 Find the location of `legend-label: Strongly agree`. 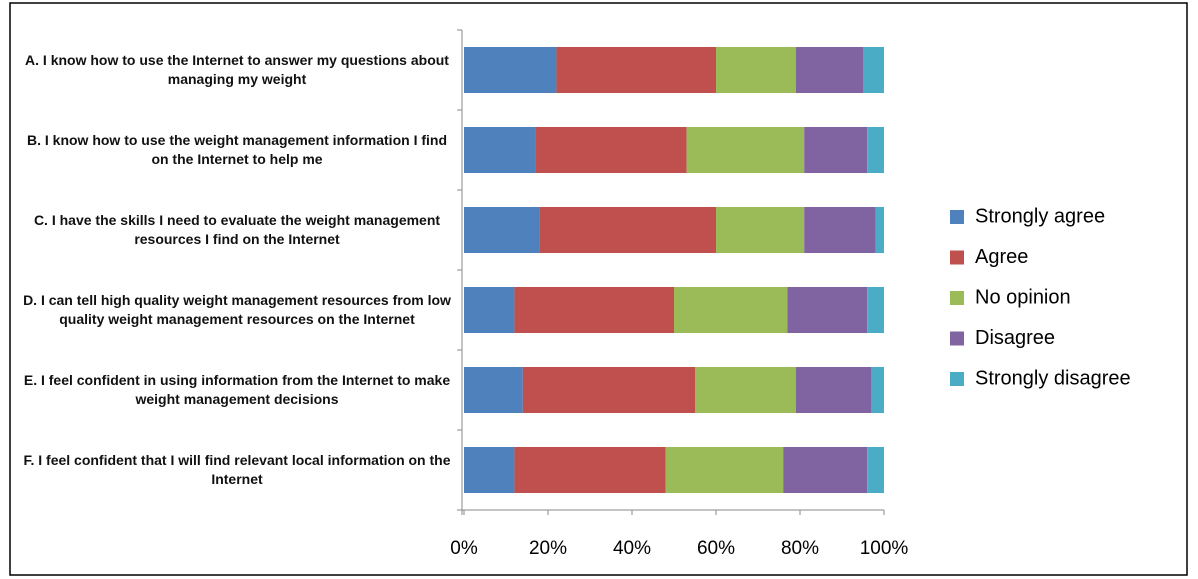

legend-label: Strongly agree is located at coordinates (1040, 216).